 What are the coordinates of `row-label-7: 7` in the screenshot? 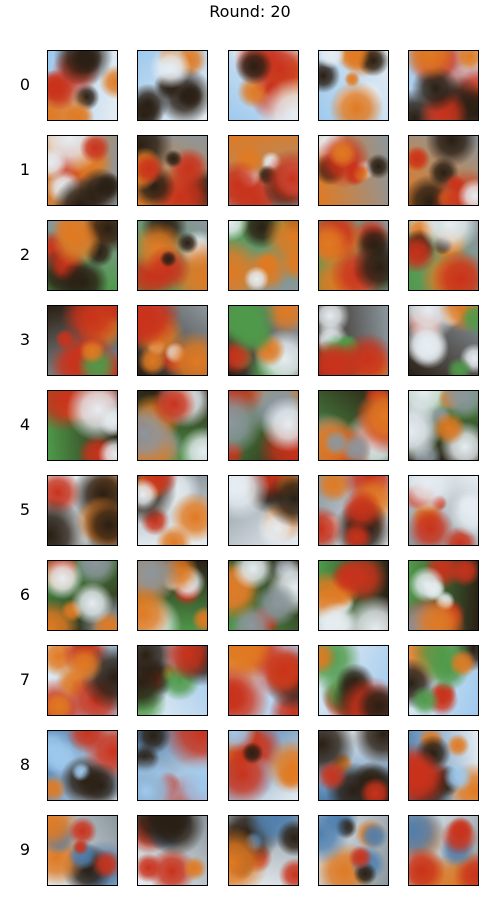 It's located at (25, 679).